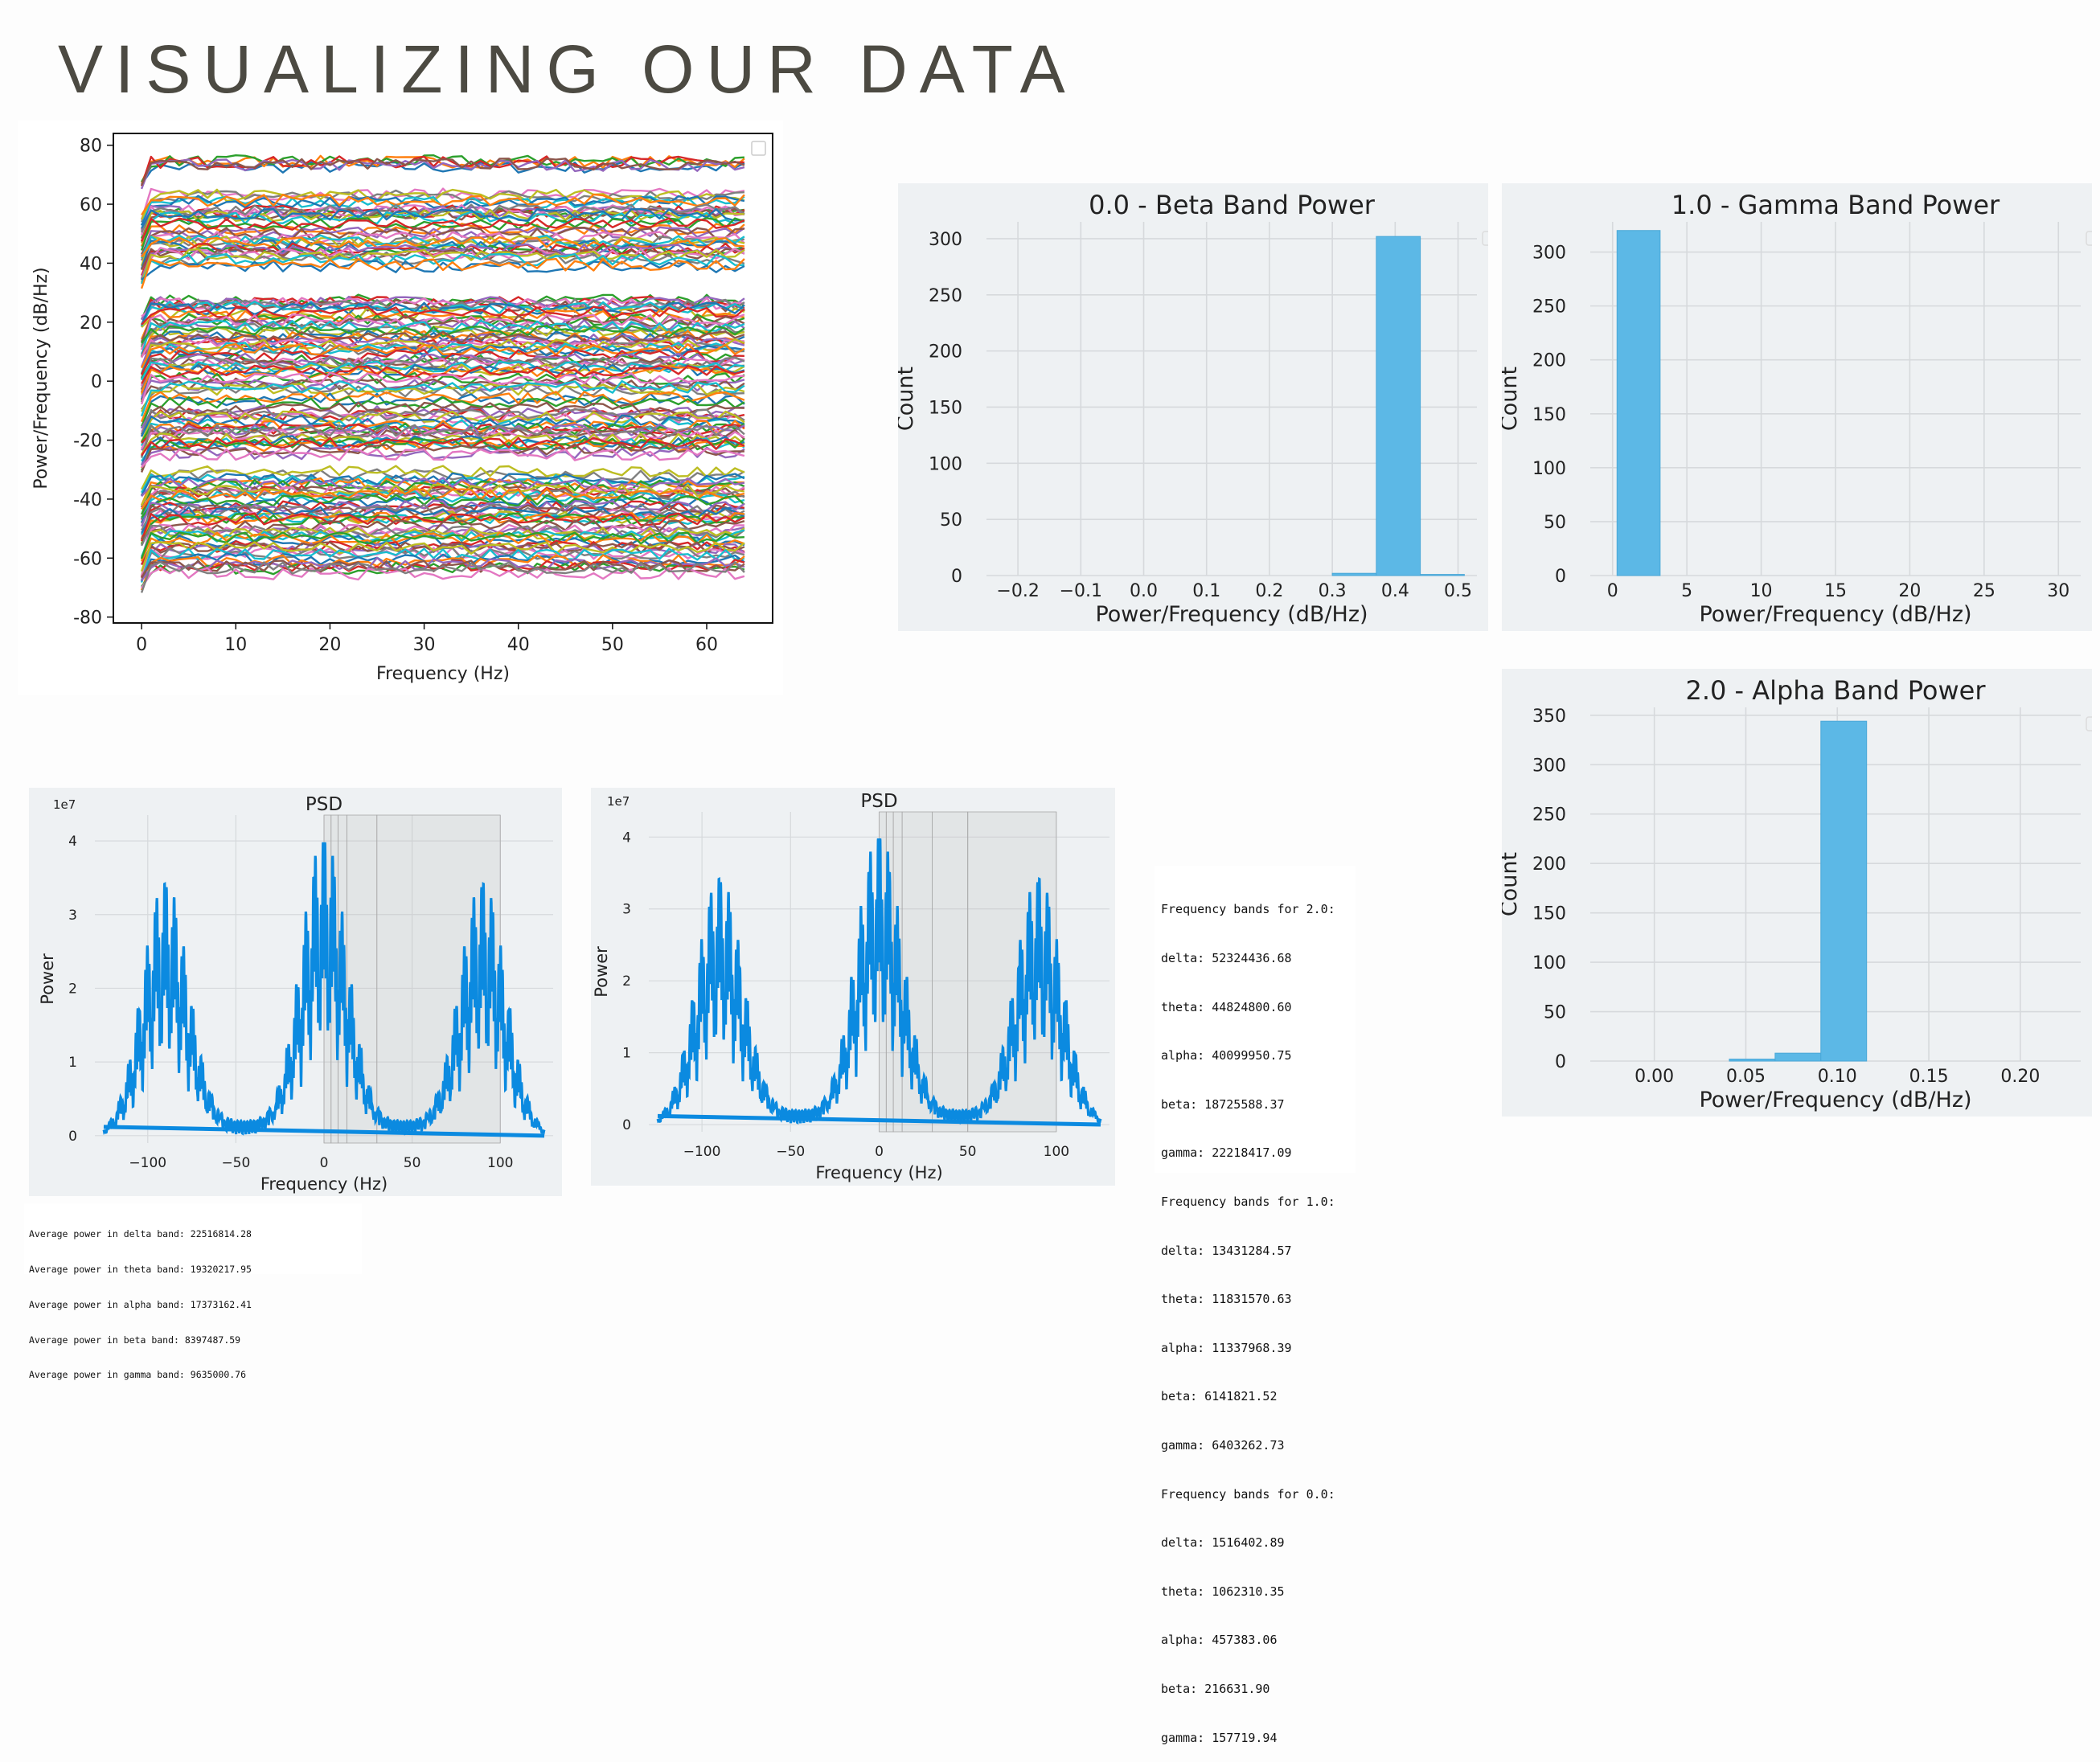 The height and width of the screenshot is (1762, 2100). What do you see at coordinates (1223, 1104) in the screenshot?
I see `output-line: beta: 18725588.37` at bounding box center [1223, 1104].